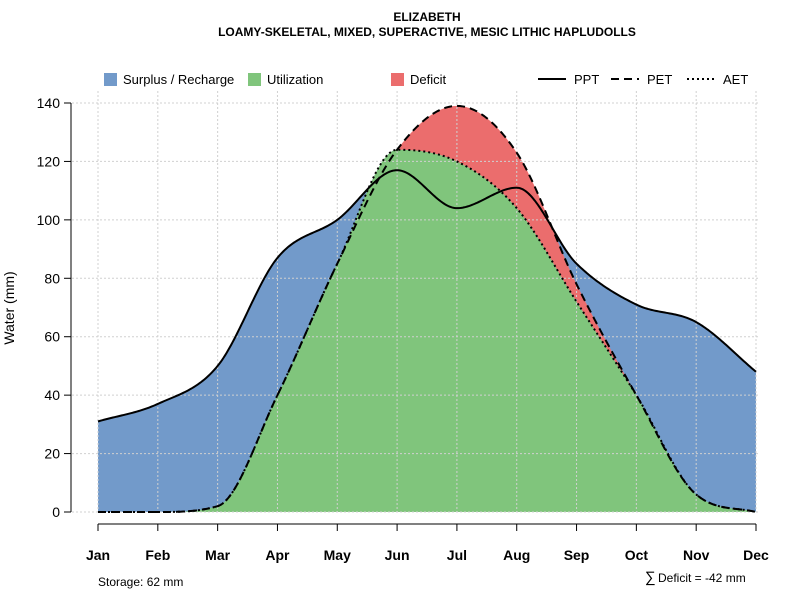 The width and height of the screenshot is (800, 600). What do you see at coordinates (650, 577) in the screenshot?
I see `sigma-icon: ∑` at bounding box center [650, 577].